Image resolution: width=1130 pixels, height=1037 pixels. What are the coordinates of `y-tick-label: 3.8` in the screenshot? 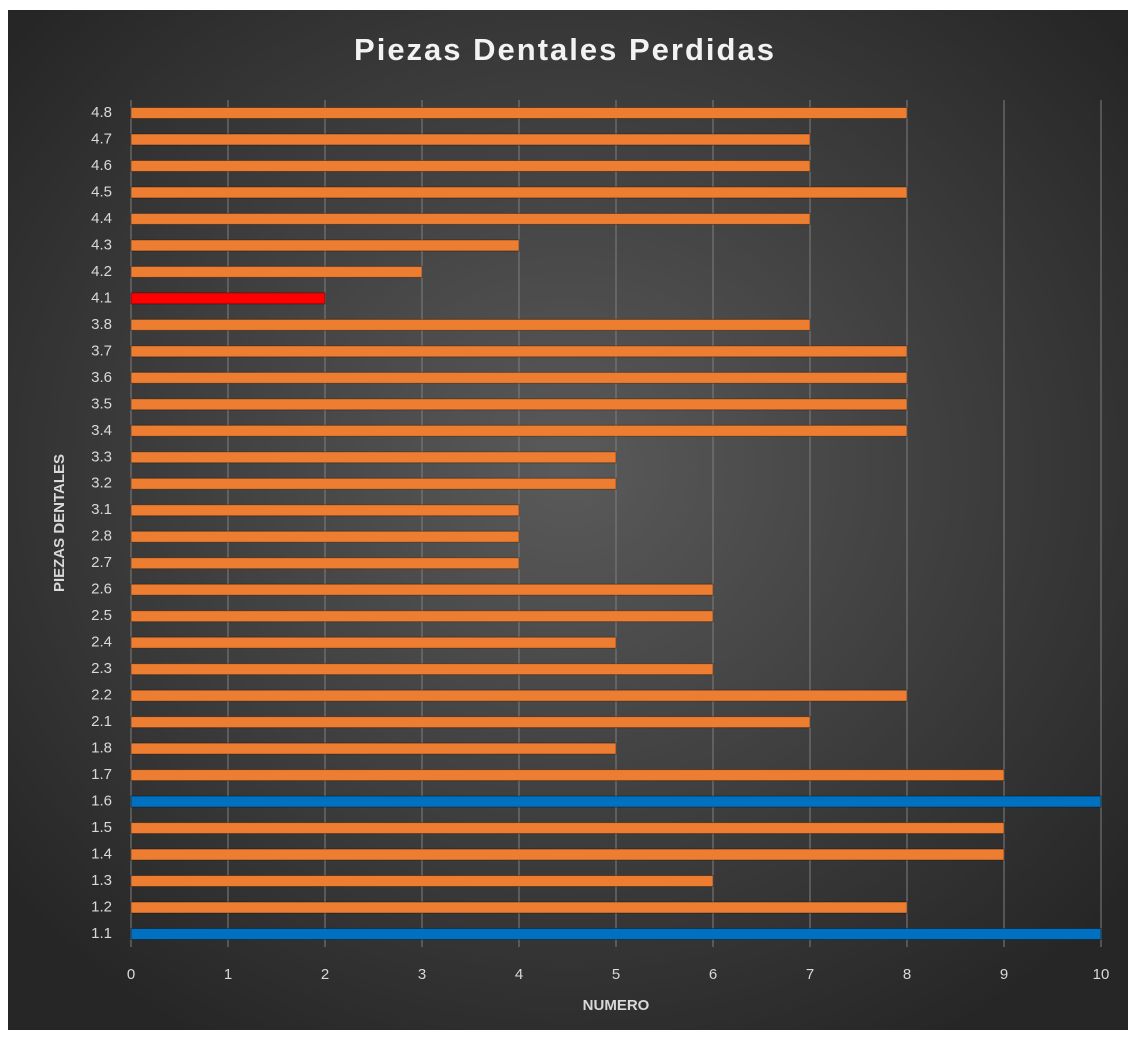 It's located at (101, 324).